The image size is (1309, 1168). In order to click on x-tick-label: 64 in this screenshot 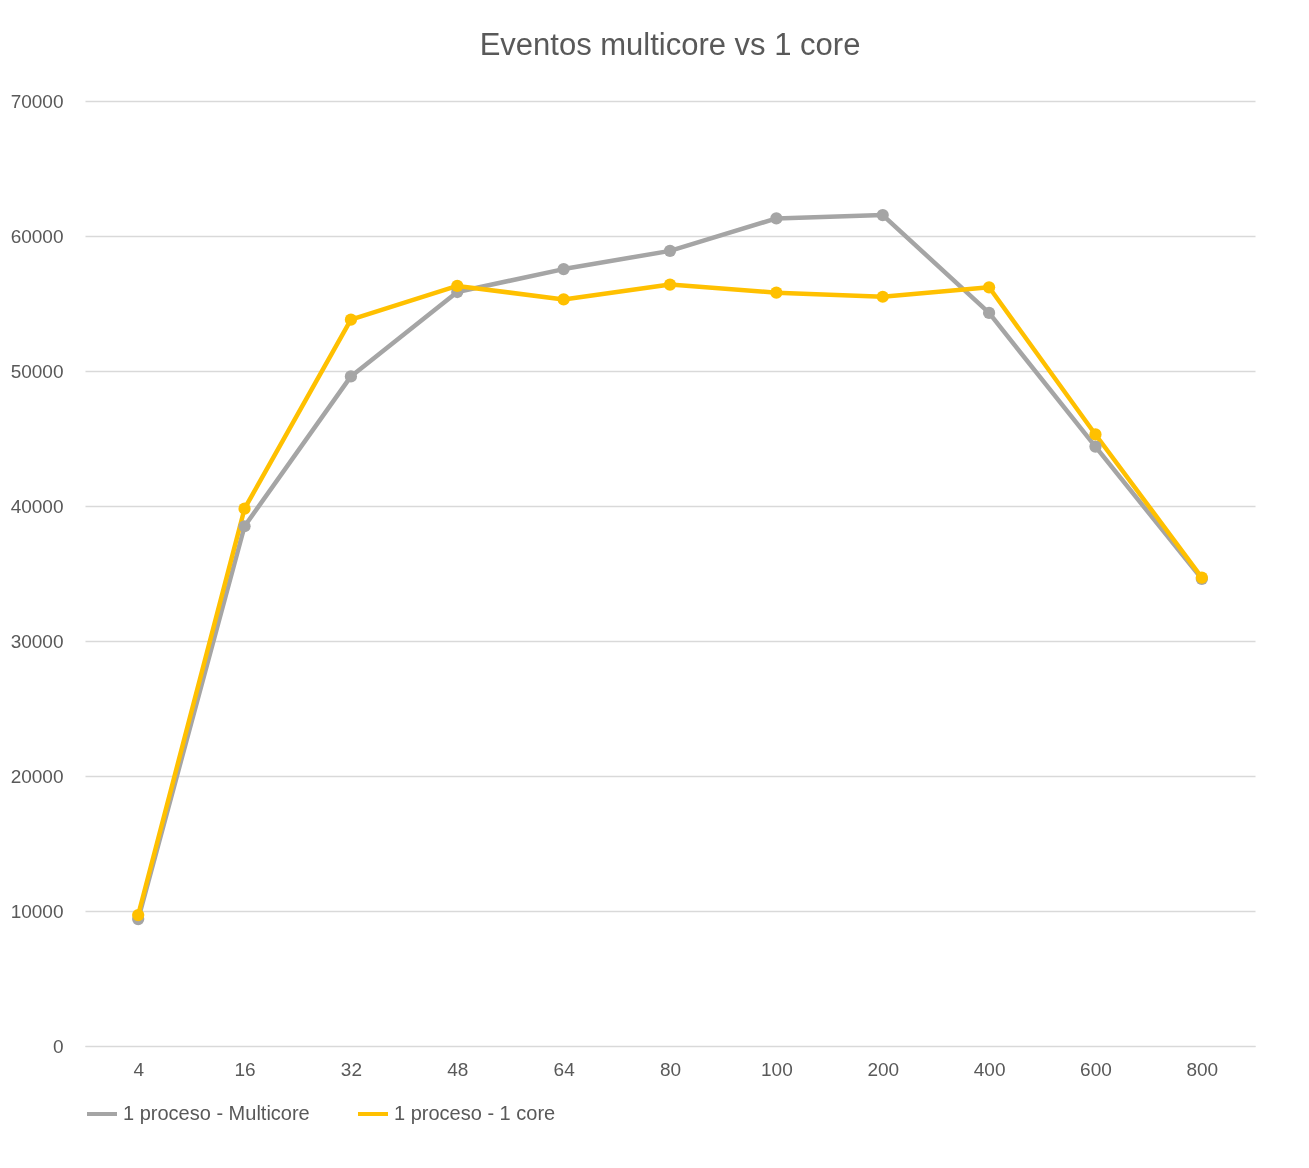, I will do `click(564, 1069)`.